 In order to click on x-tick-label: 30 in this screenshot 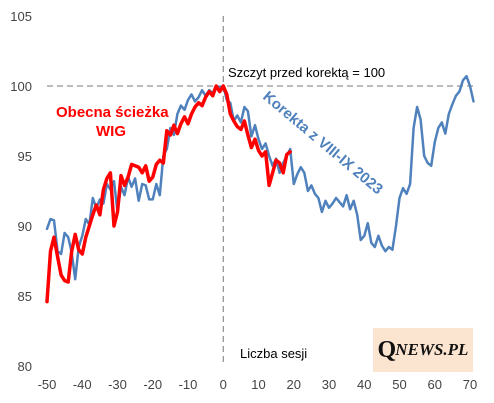, I will do `click(329, 384)`.